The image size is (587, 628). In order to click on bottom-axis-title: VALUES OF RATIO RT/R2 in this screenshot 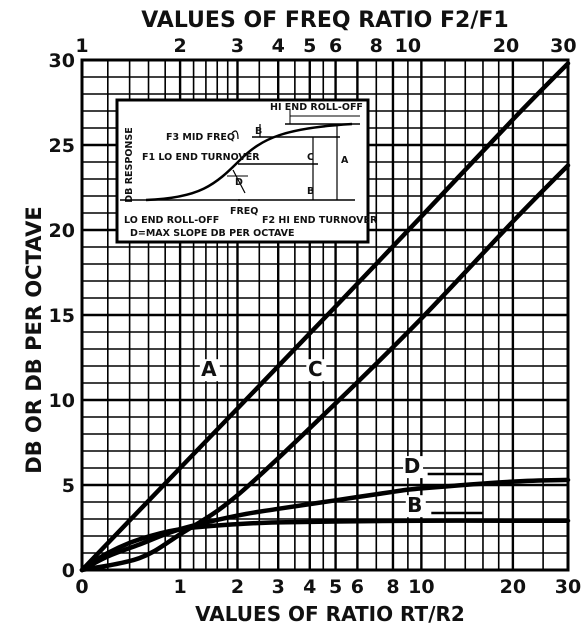, I will do `click(330, 614)`.